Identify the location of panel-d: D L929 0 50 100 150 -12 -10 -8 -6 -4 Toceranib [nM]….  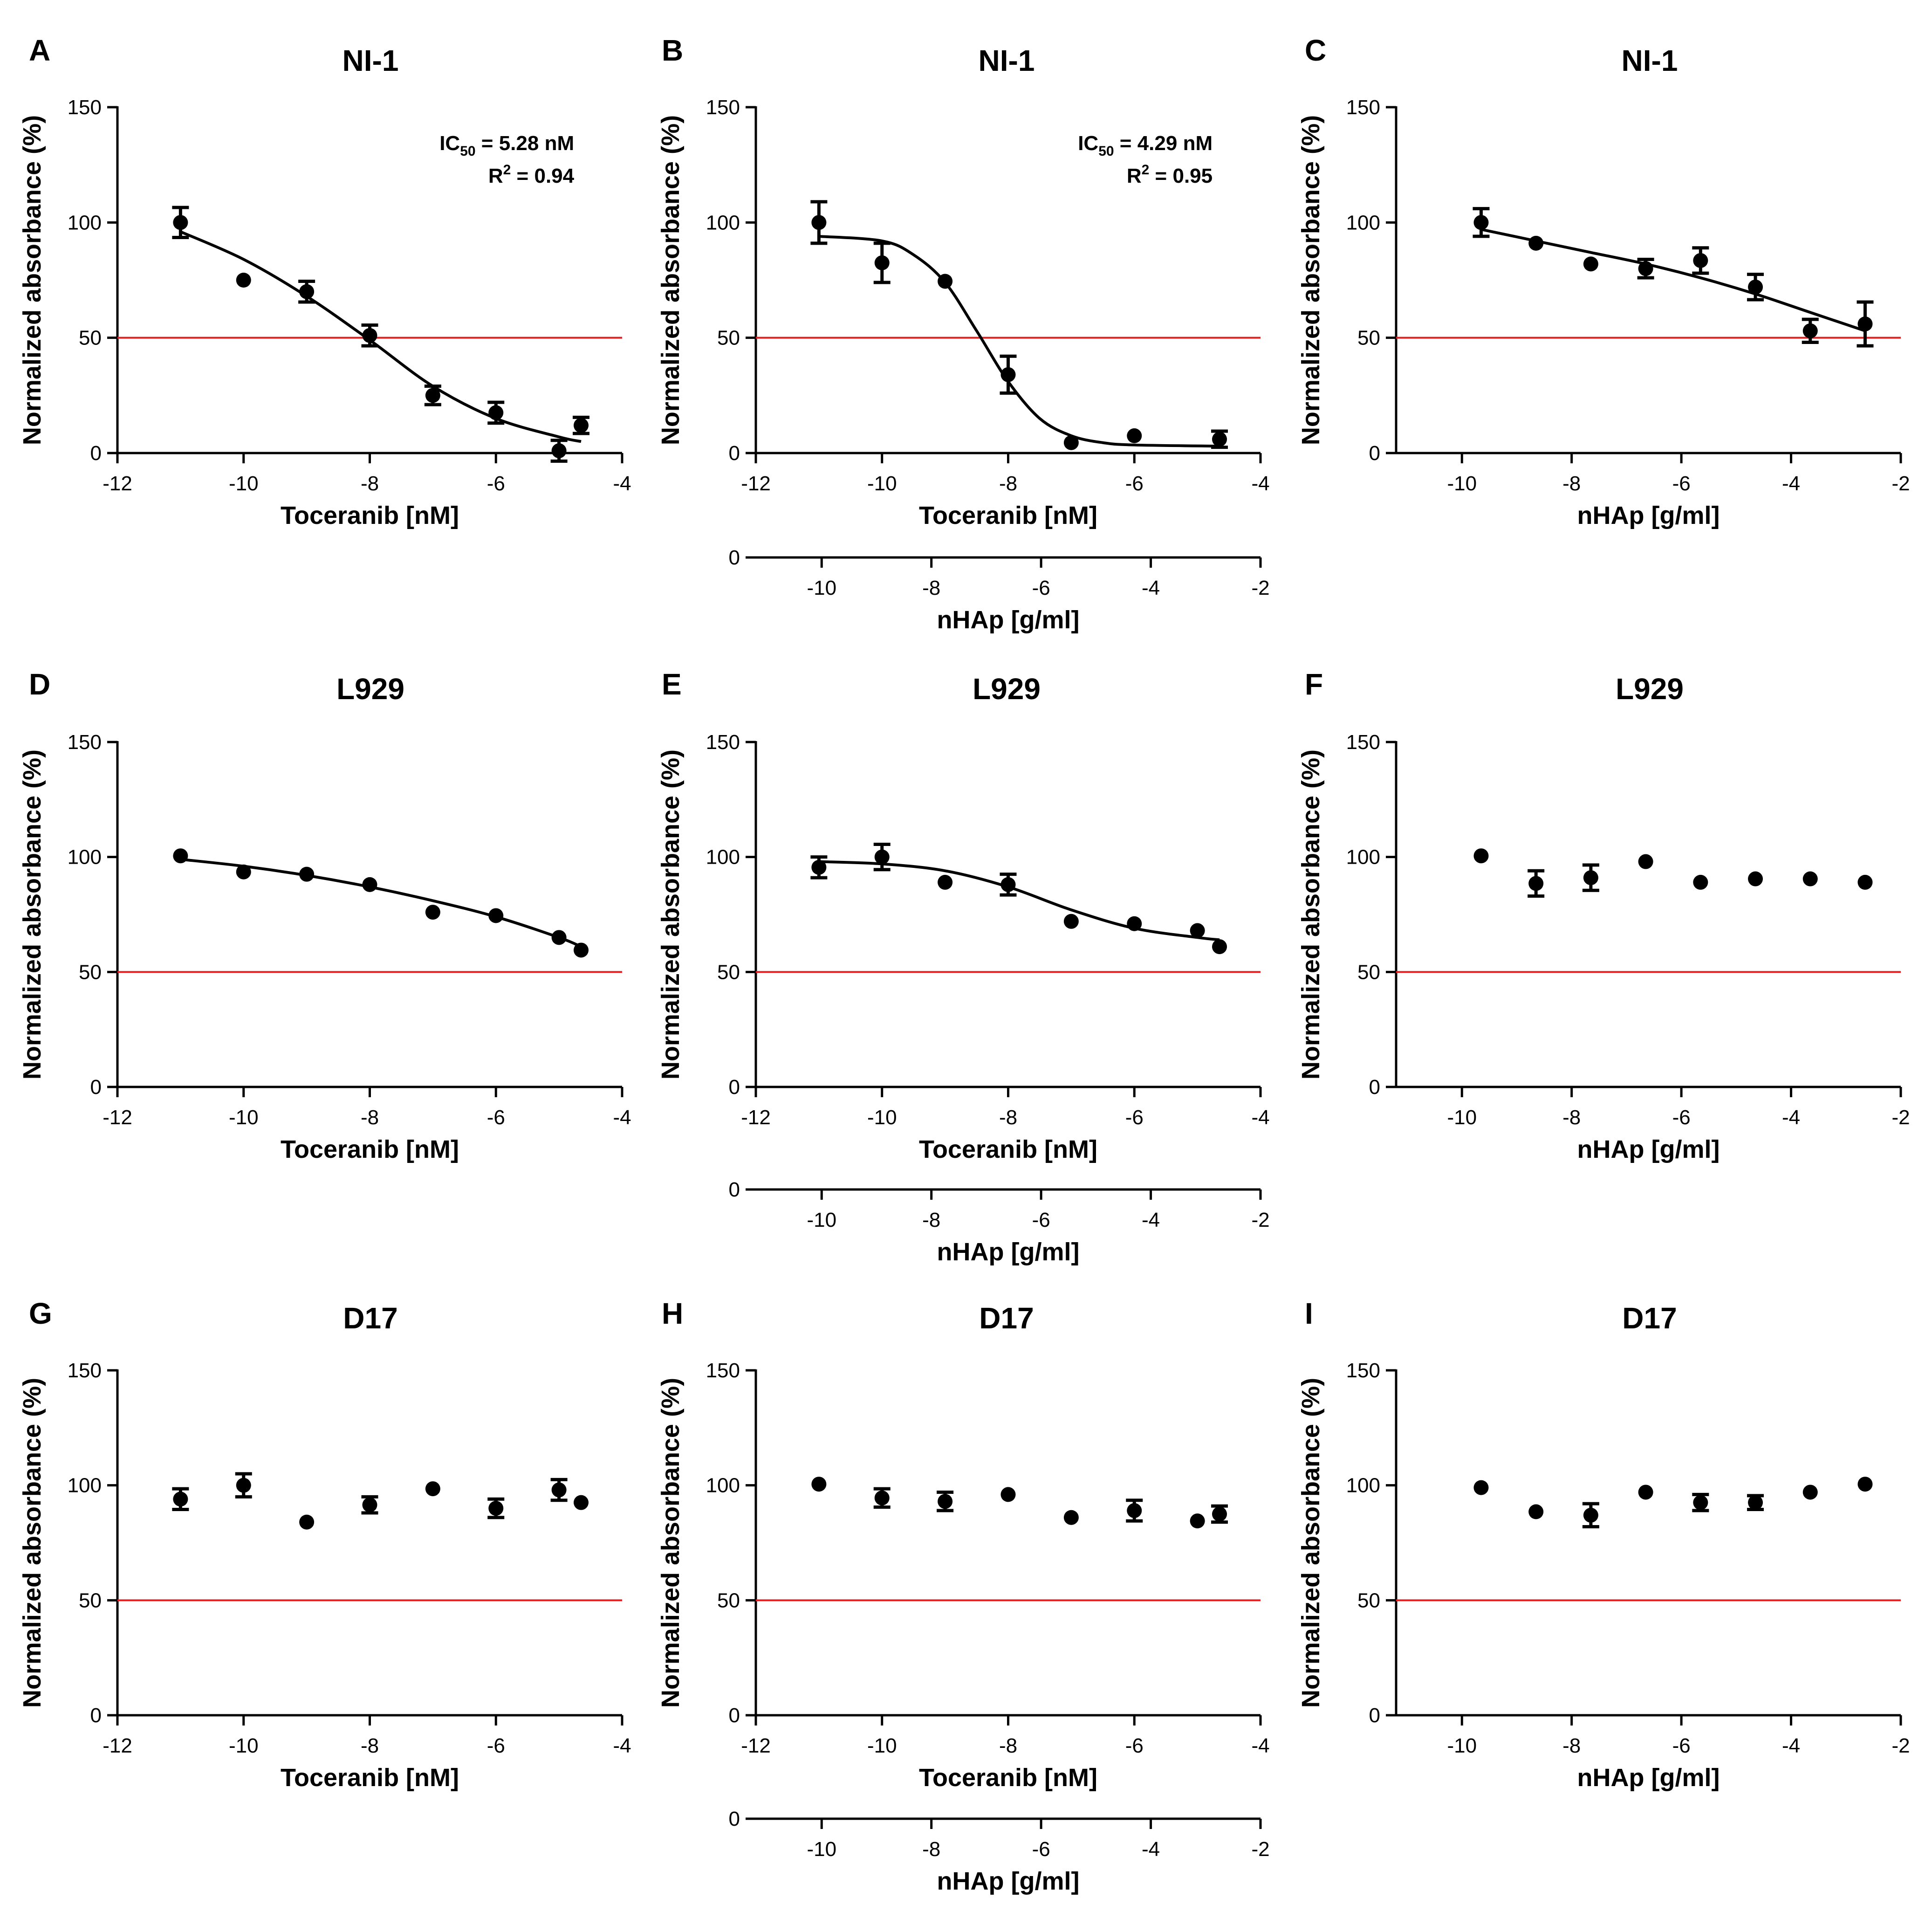
(324, 915).